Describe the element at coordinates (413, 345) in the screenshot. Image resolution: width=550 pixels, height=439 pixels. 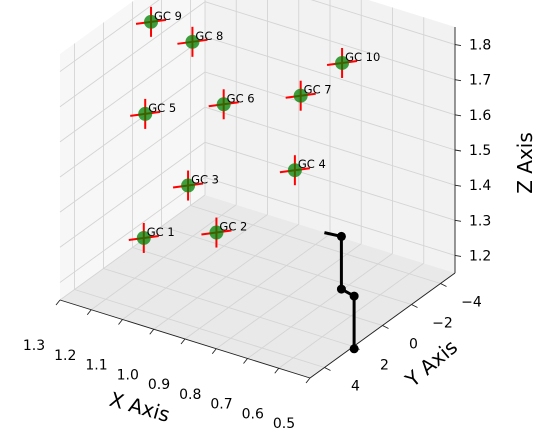
I see `y-tick-label: 0` at that location.